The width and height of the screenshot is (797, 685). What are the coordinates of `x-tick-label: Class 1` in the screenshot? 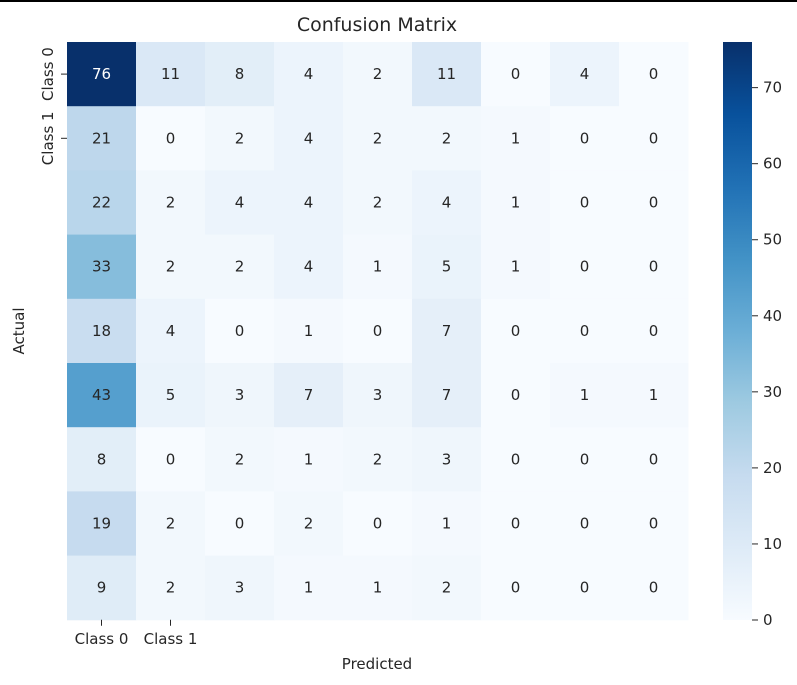 It's located at (171, 639).